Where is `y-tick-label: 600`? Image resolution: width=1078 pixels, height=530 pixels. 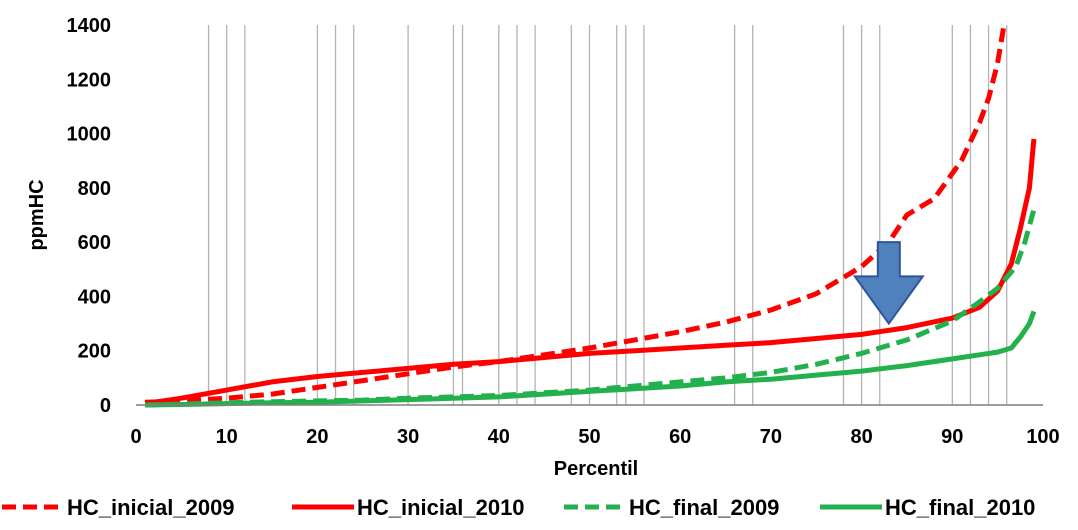 y-tick-label: 600 is located at coordinates (94, 243).